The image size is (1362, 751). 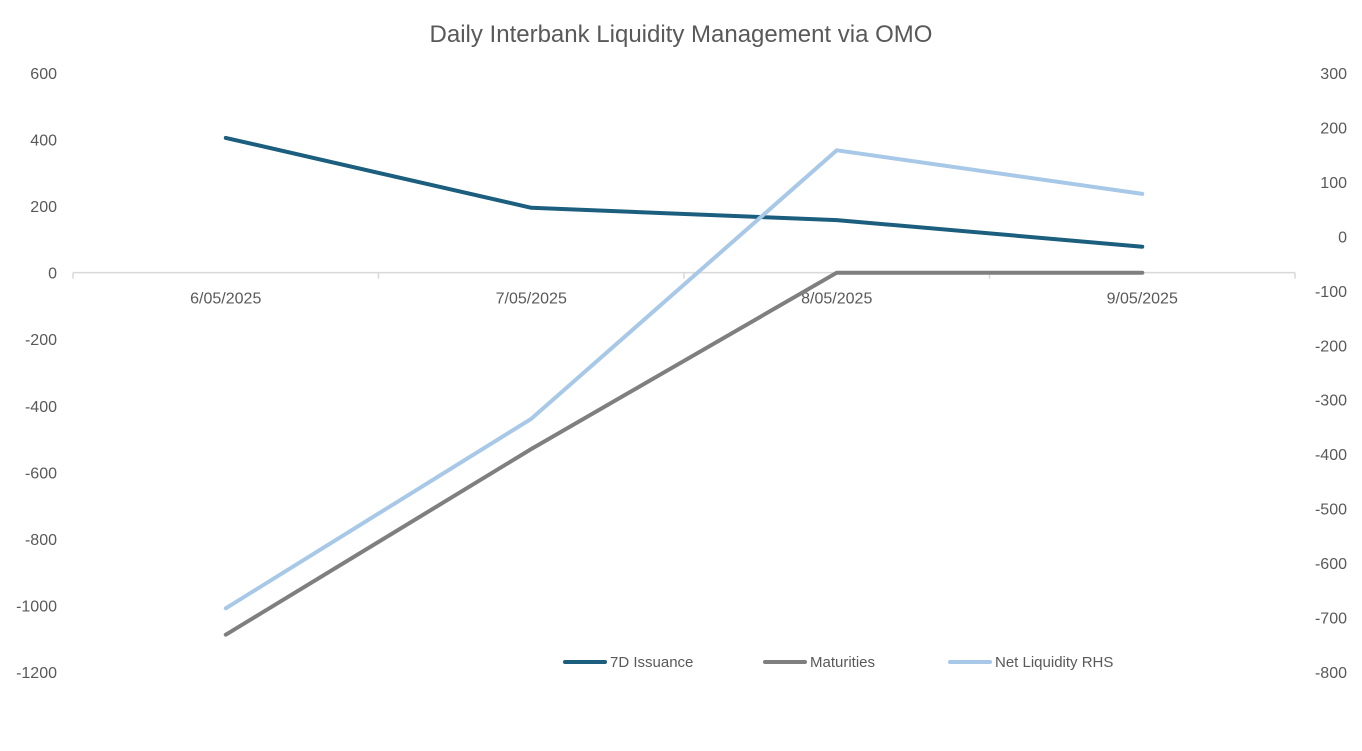 I want to click on y-right-tick-label: 0, so click(x=1342, y=237).